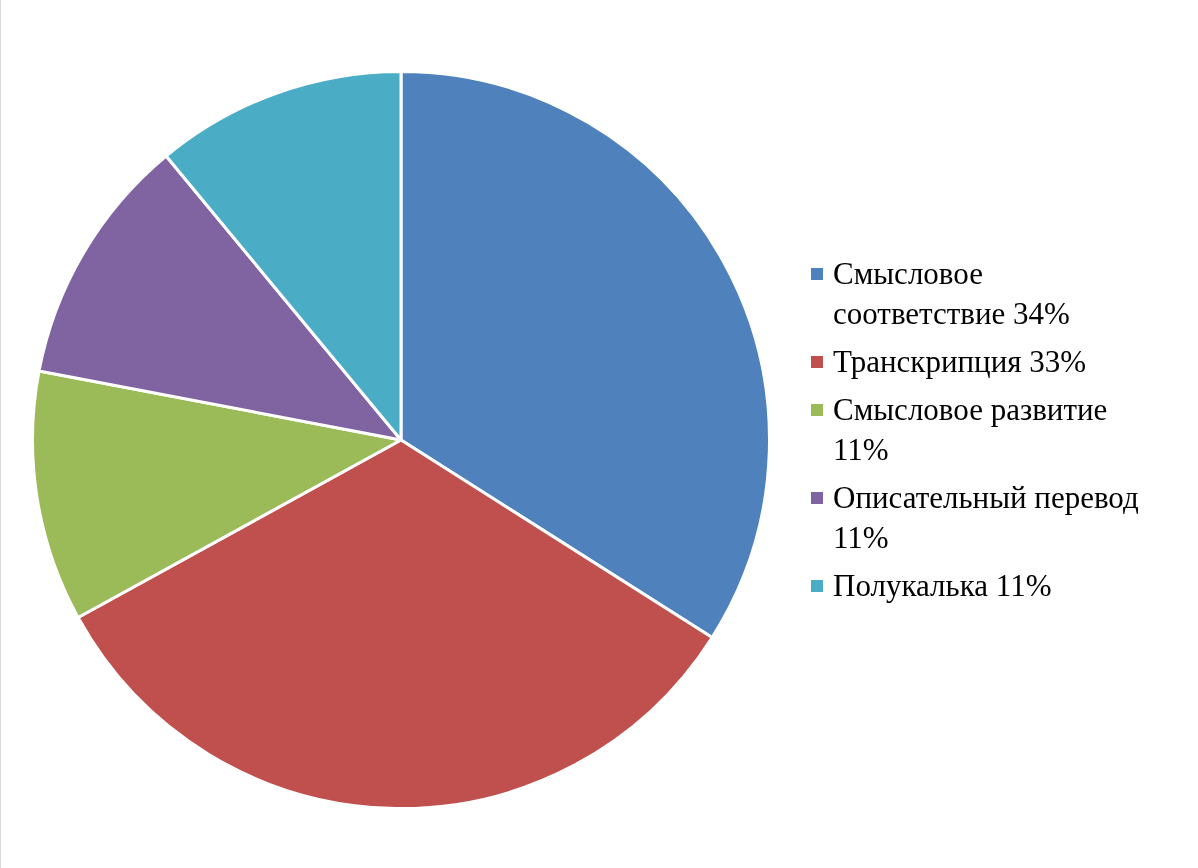  Describe the element at coordinates (971, 430) in the screenshot. I see `legend-label: Смысловое развитие 11%` at that location.